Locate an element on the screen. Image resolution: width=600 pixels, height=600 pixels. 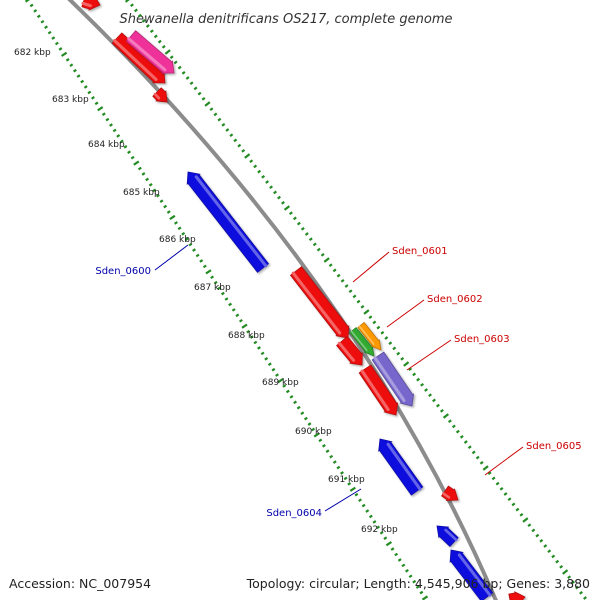
gene-label: Sden_0601 is located at coordinates (420, 251).